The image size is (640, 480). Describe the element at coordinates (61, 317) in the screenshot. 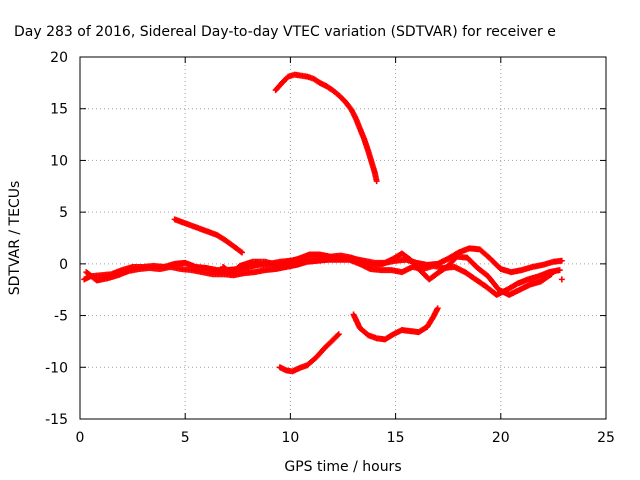

I see `y-tick-label: -5` at that location.